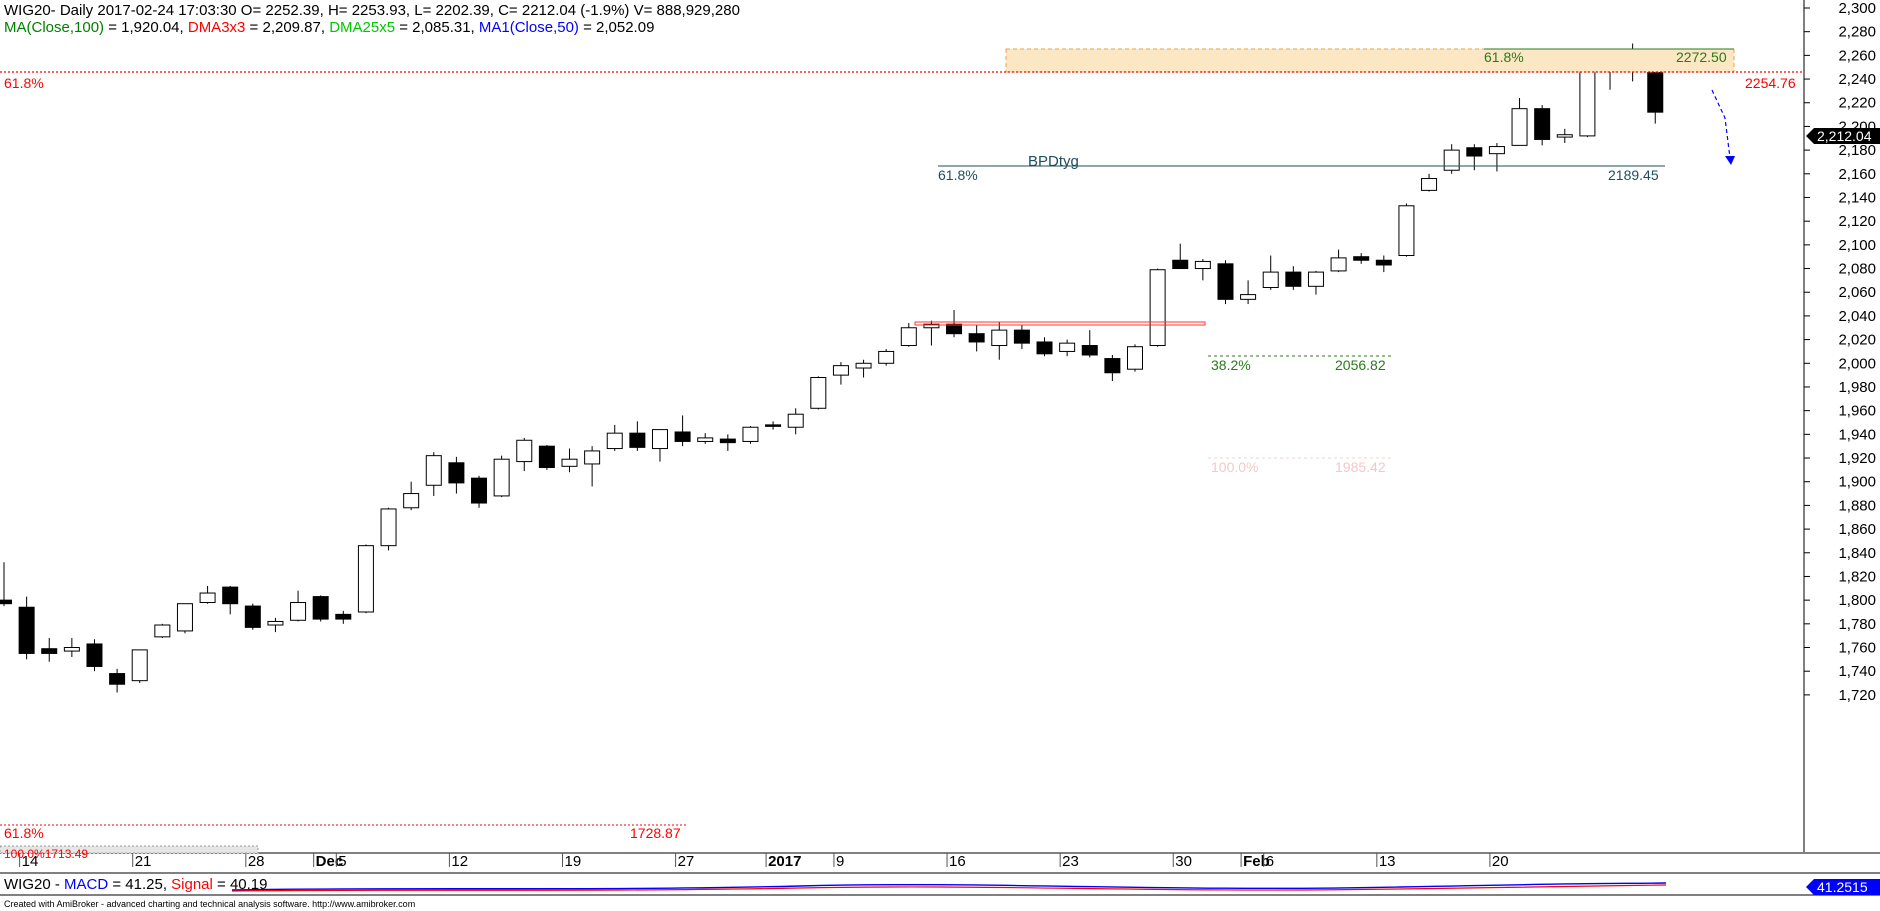  Describe the element at coordinates (573, 861) in the screenshot. I see `x-tick-label: 19` at that location.